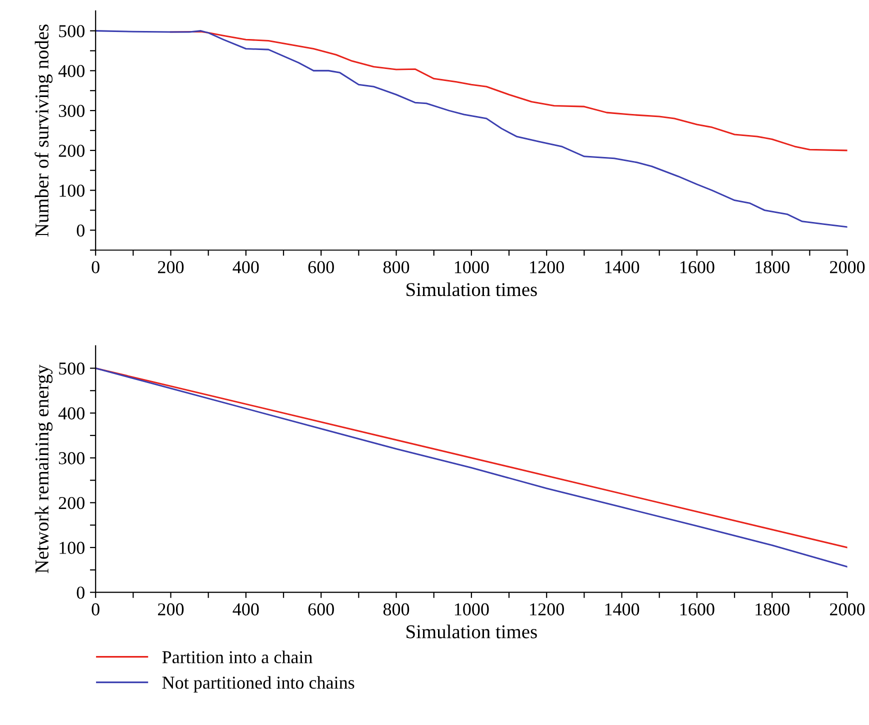 The height and width of the screenshot is (725, 869). Describe the element at coordinates (43, 130) in the screenshot. I see `y-axis-title: Number of surviving nodes` at that location.